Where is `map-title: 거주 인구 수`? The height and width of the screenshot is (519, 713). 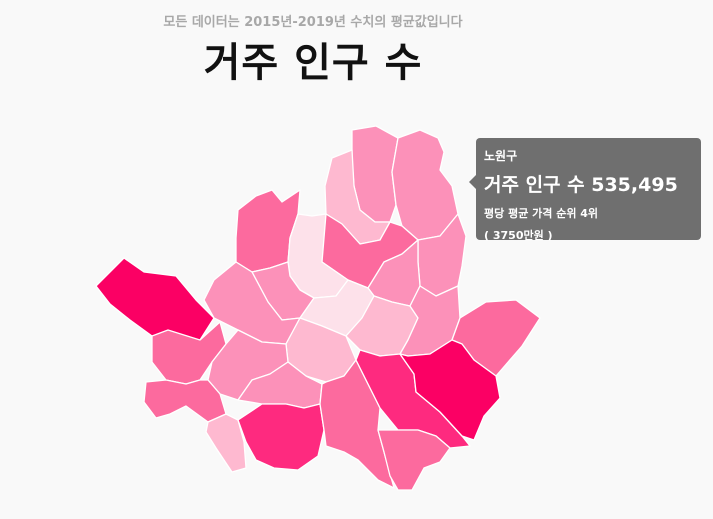 map-title: 거주 인구 수 is located at coordinates (313, 63).